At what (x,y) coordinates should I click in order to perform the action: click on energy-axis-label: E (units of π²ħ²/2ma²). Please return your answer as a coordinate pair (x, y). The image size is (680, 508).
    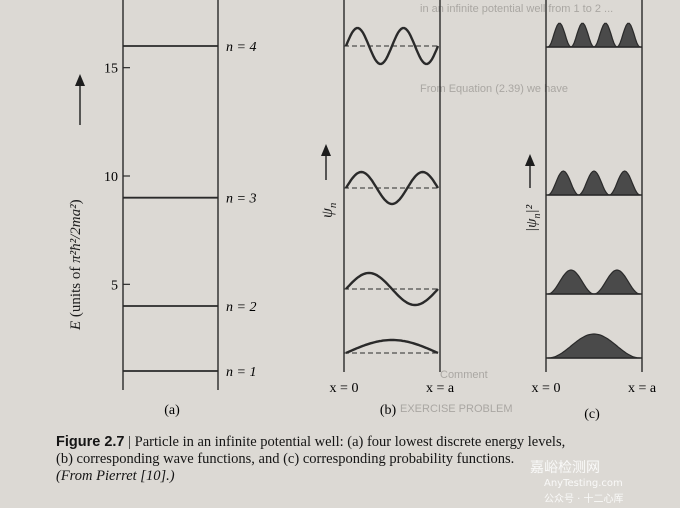
    Looking at the image, I should click on (76, 265).